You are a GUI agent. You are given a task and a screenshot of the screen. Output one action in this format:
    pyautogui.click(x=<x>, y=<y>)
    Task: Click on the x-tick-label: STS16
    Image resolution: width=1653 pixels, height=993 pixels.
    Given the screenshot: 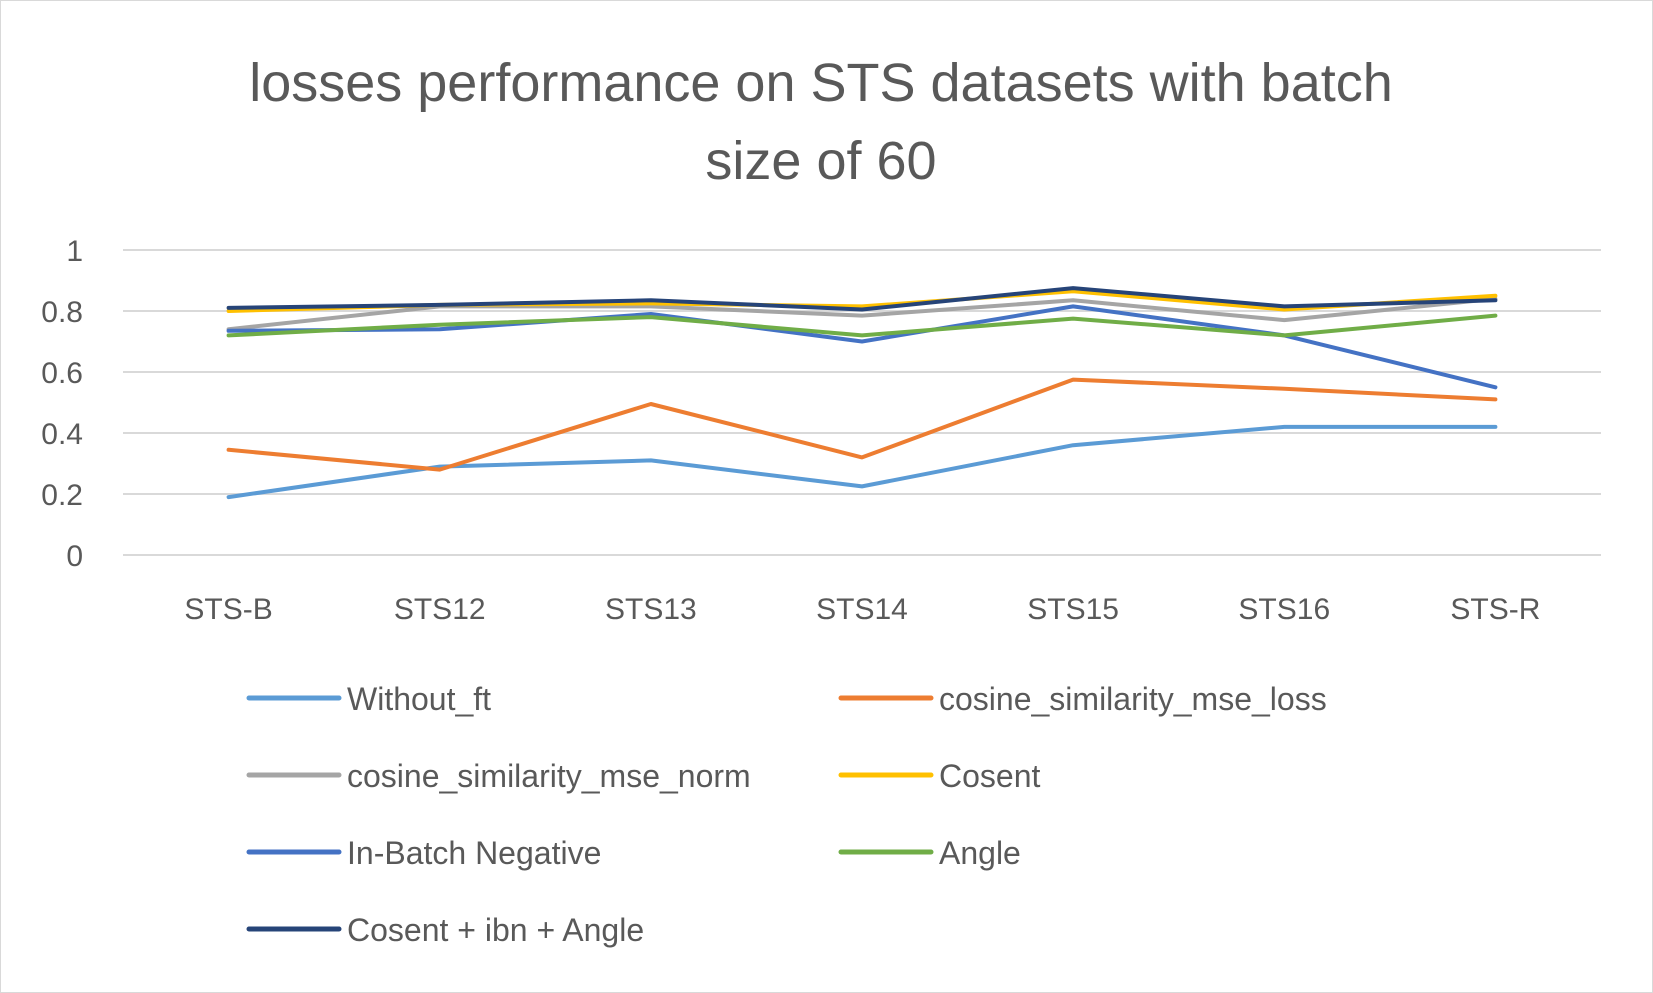 What is the action you would take?
    pyautogui.click(x=1284, y=609)
    